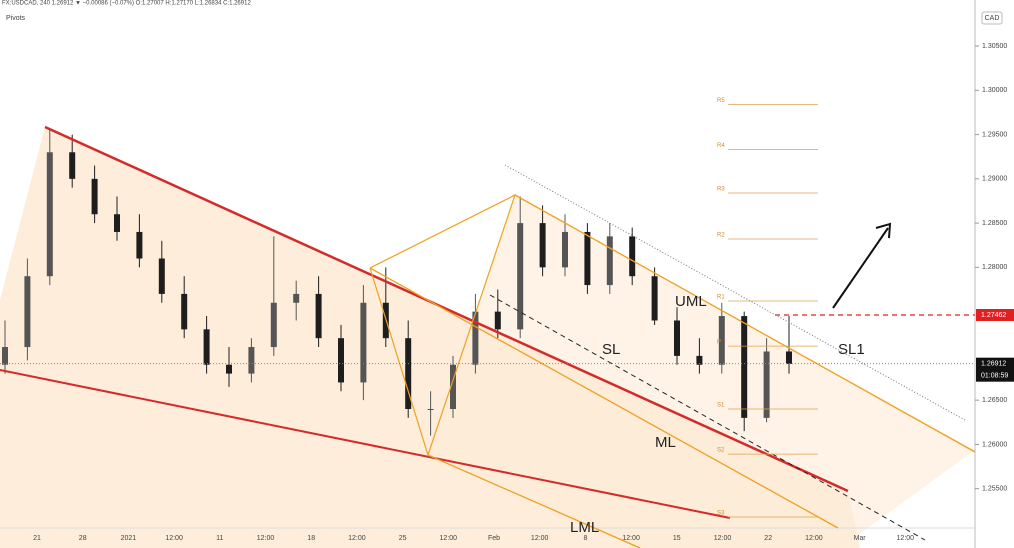 This screenshot has width=1014, height=548. What do you see at coordinates (860, 538) in the screenshot?
I see `x-tick-label: Mar` at bounding box center [860, 538].